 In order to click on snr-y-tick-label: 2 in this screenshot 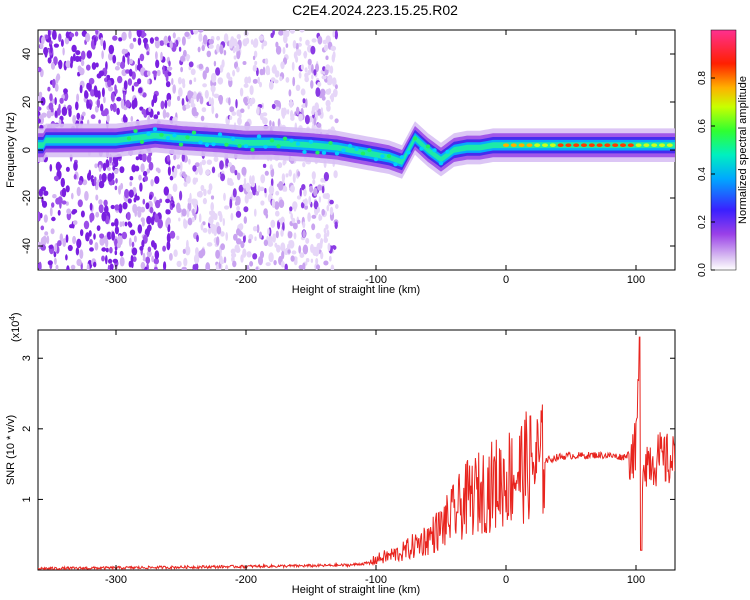, I will do `click(27, 429)`.